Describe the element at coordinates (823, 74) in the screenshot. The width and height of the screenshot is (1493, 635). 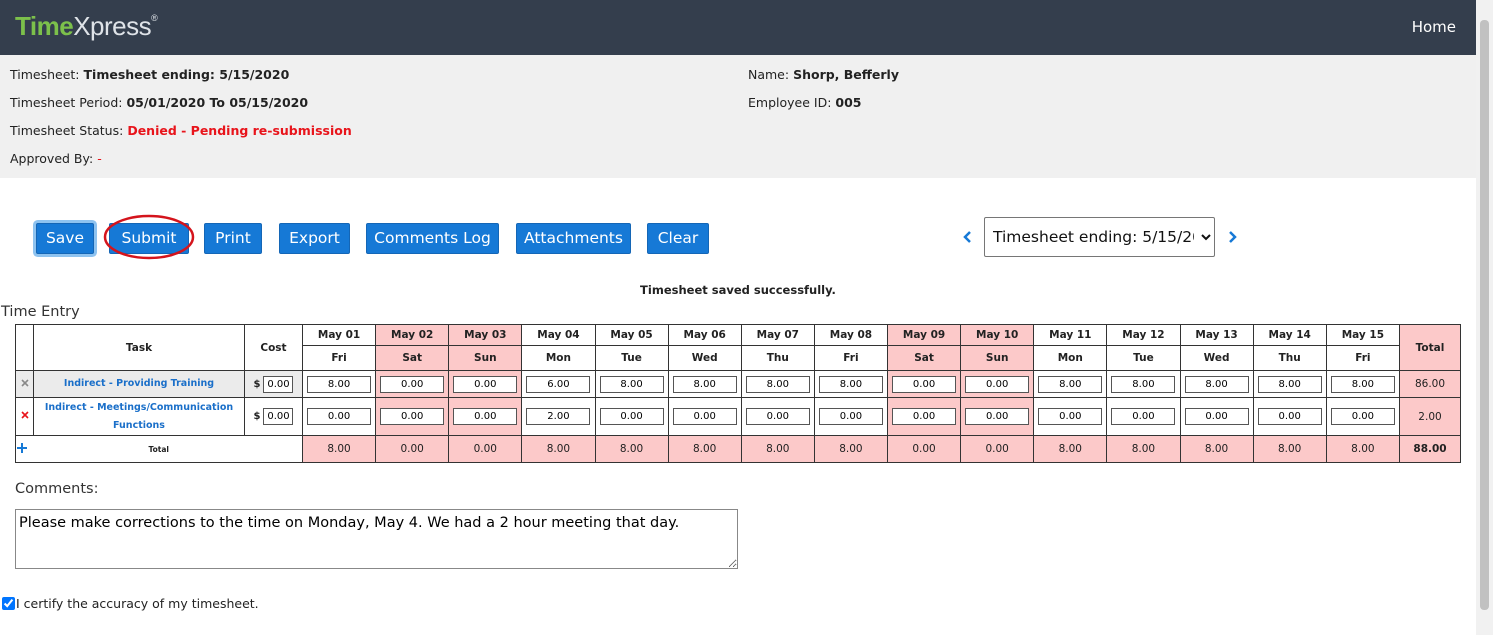
I see `info-line: Name: Shorp, Befferly` at that location.